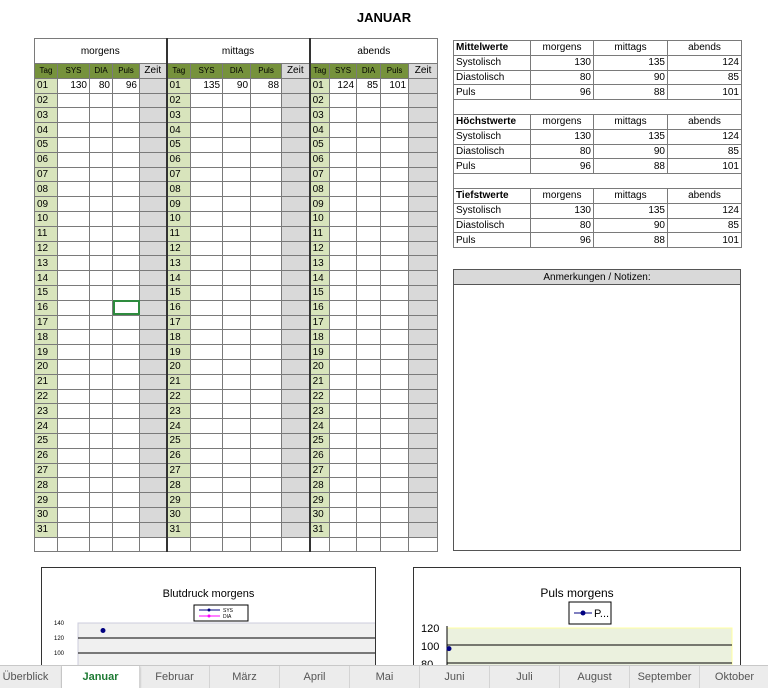 This screenshot has width=768, height=688. Describe the element at coordinates (319, 440) in the screenshot. I see `day-cell: 25` at that location.